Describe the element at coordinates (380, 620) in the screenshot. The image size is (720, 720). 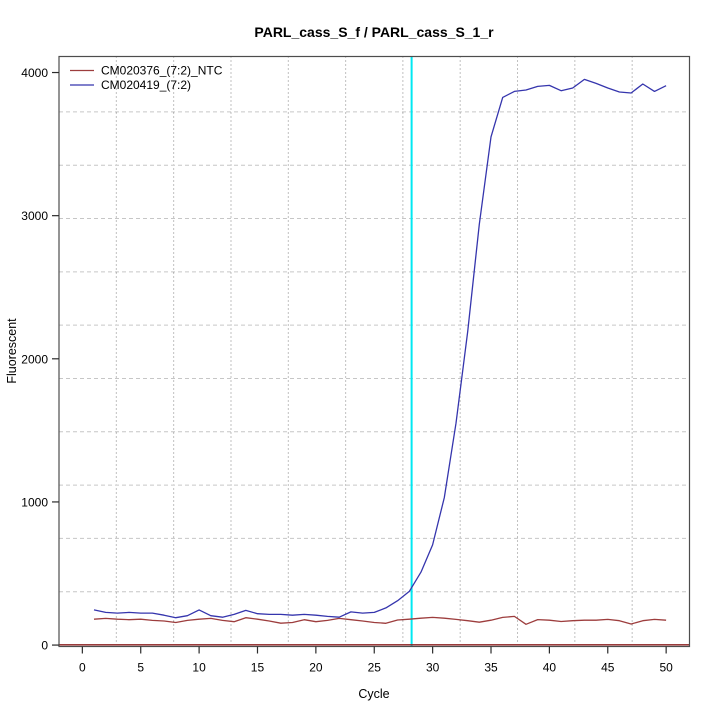
I see `series-line-cm020376-7-2-ntc` at that location.